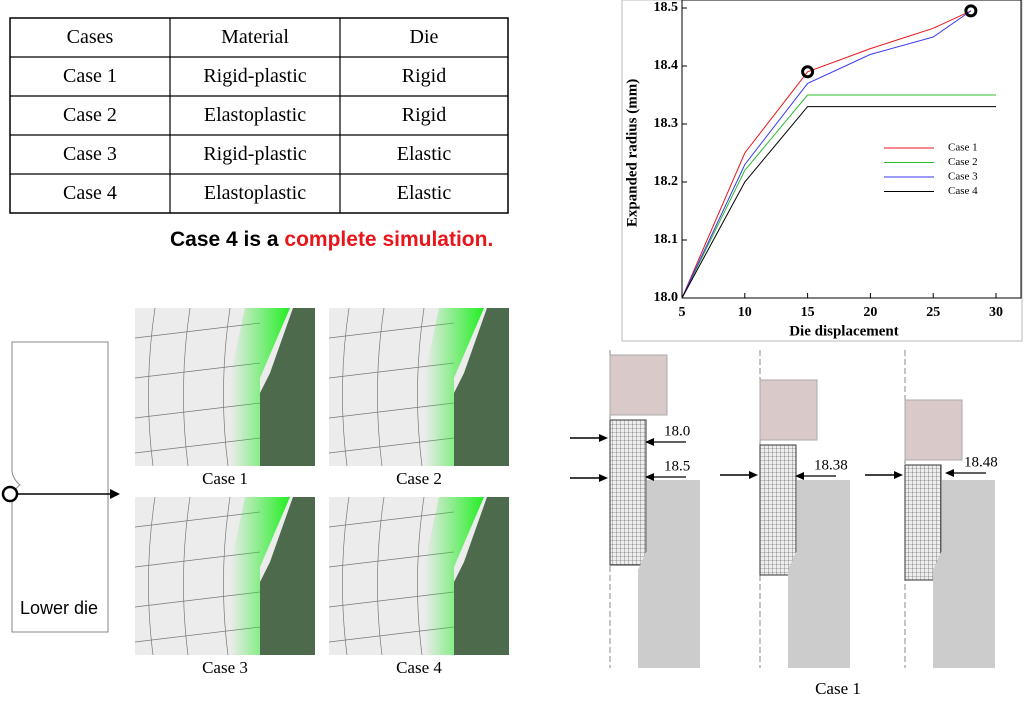 This screenshot has height=718, width=1024. I want to click on x-axis-label: Die displacement, so click(844, 331).